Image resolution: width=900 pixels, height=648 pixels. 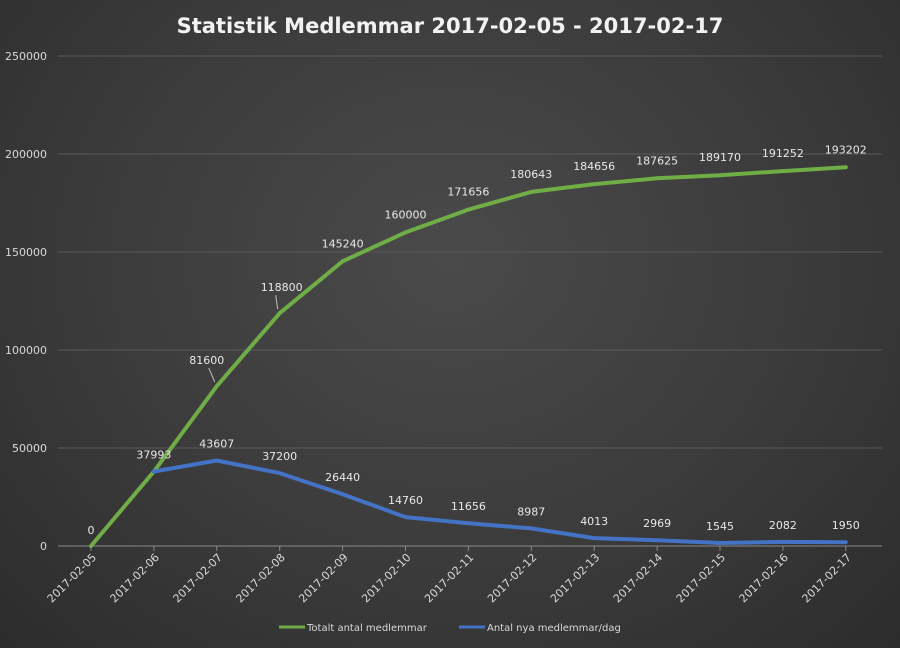 What do you see at coordinates (153, 455) in the screenshot?
I see `data-label: 37993` at bounding box center [153, 455].